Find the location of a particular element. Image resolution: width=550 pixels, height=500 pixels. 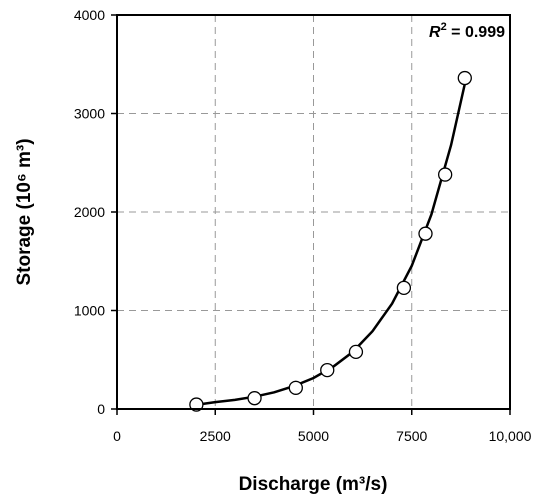

x-axis-title: Discharge (m³/s) is located at coordinates (313, 484).